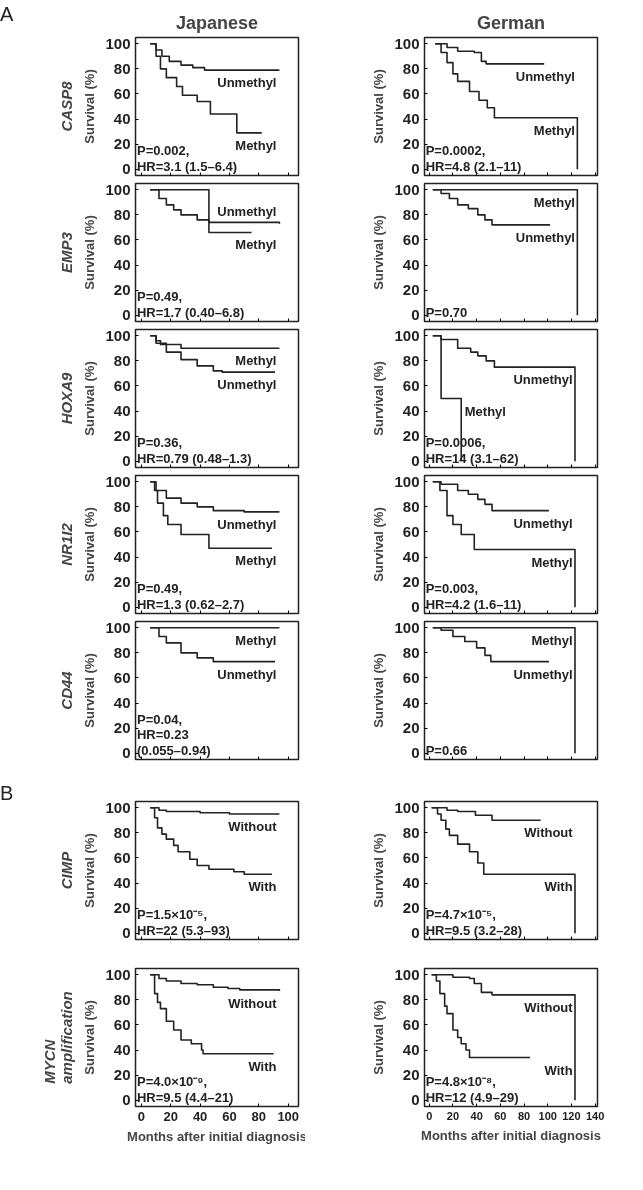  What do you see at coordinates (66, 252) in the screenshot?
I see `text: EMP3` at bounding box center [66, 252].